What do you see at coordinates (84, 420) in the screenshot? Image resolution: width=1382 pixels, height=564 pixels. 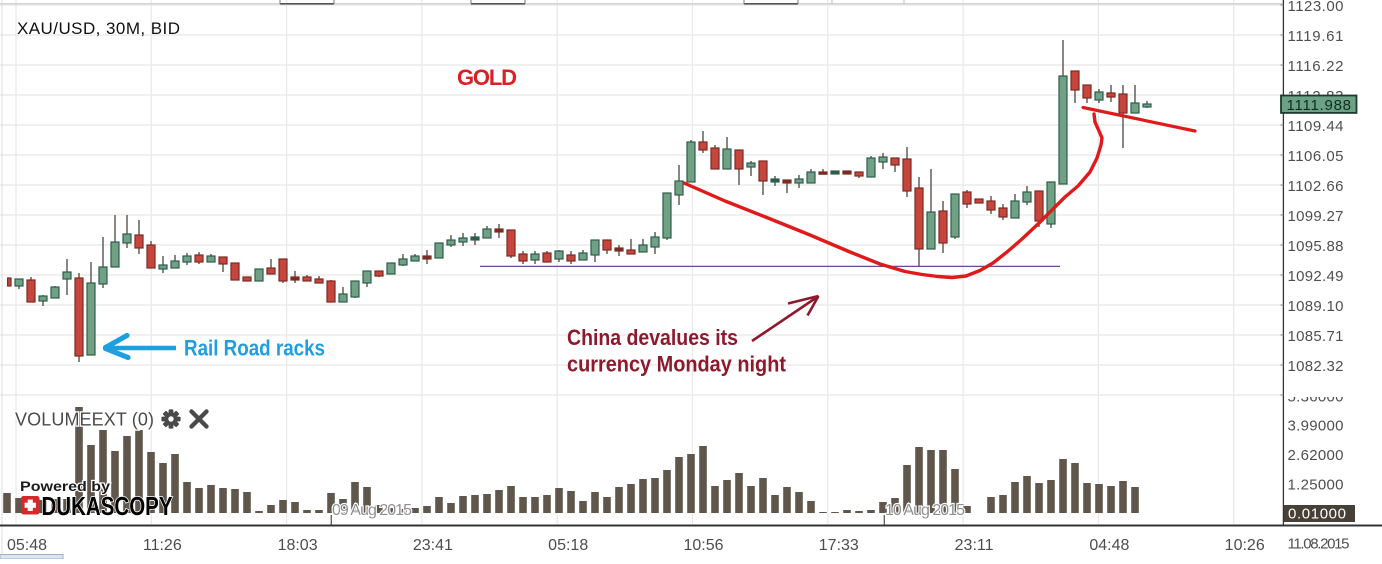 I see `svg-text: VOLUMEEXT (0)` at bounding box center [84, 420].